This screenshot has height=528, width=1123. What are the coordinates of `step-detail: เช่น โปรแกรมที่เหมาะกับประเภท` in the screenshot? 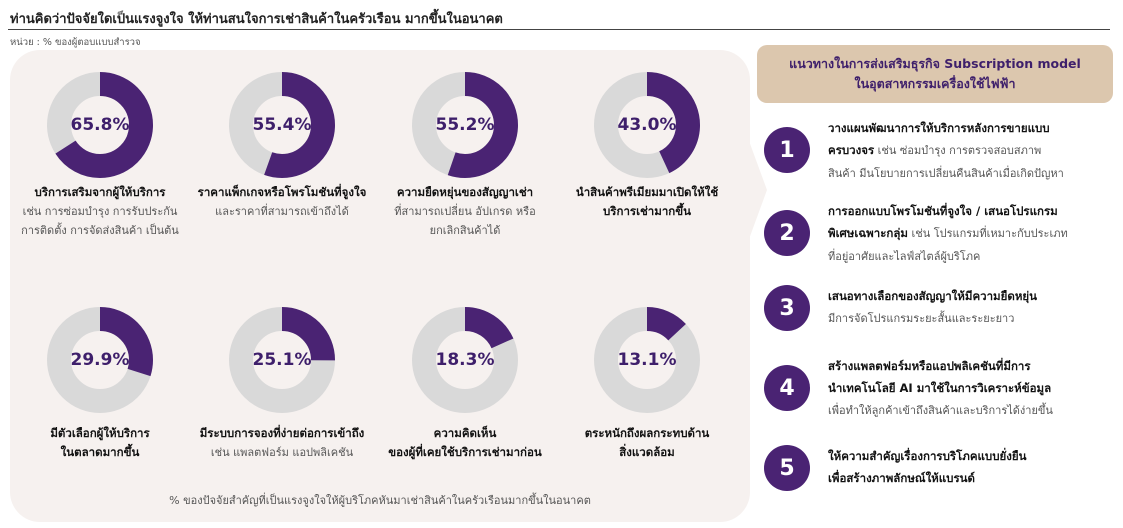 It's located at (987, 233).